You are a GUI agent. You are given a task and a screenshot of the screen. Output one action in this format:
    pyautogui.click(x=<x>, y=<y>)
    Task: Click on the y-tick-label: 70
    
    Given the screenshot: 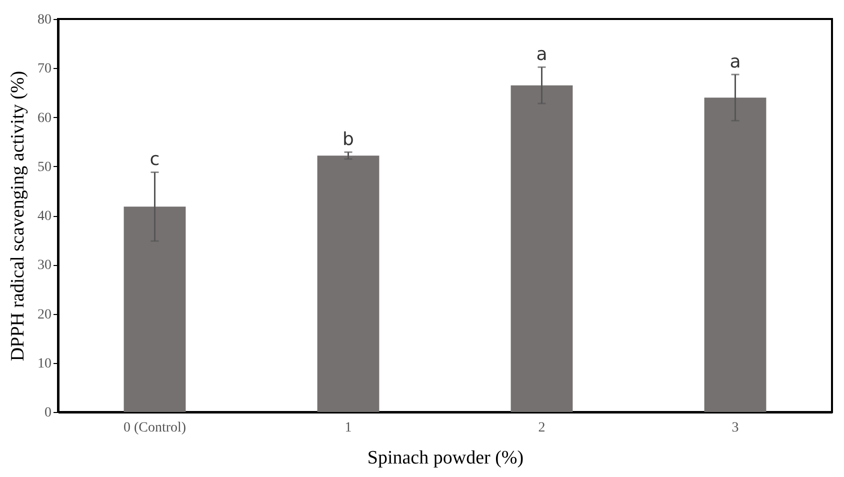 What is the action you would take?
    pyautogui.click(x=45, y=69)
    